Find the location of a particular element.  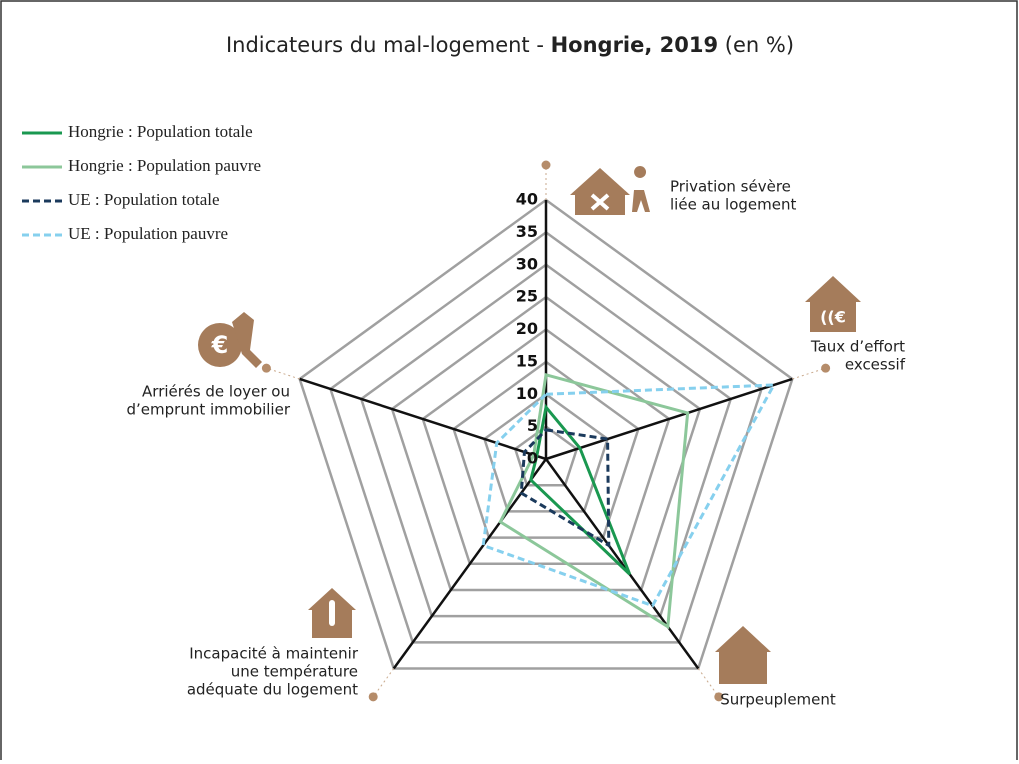

category-label: excessif is located at coordinates (875, 365).